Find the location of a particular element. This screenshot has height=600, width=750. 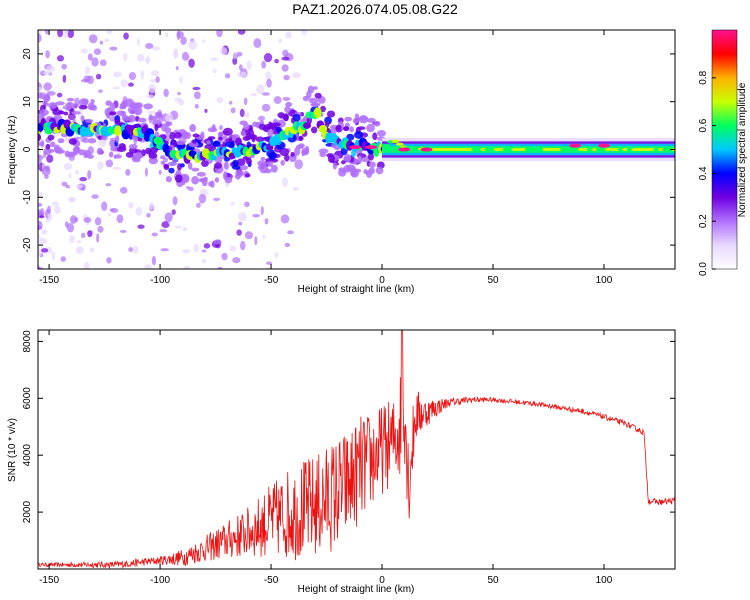

x-tick-label: 100 is located at coordinates (604, 580).